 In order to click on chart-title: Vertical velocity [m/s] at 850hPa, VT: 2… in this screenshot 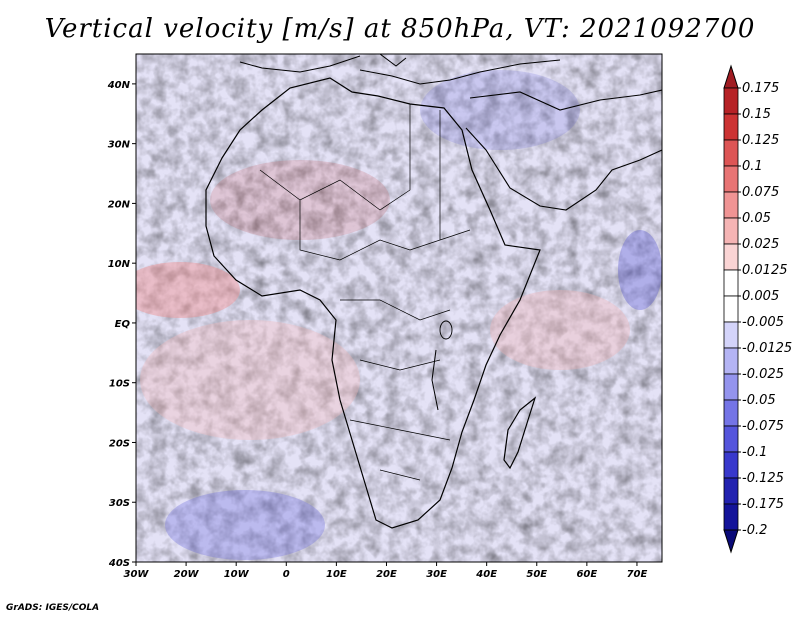, I will do `click(400, 29)`.